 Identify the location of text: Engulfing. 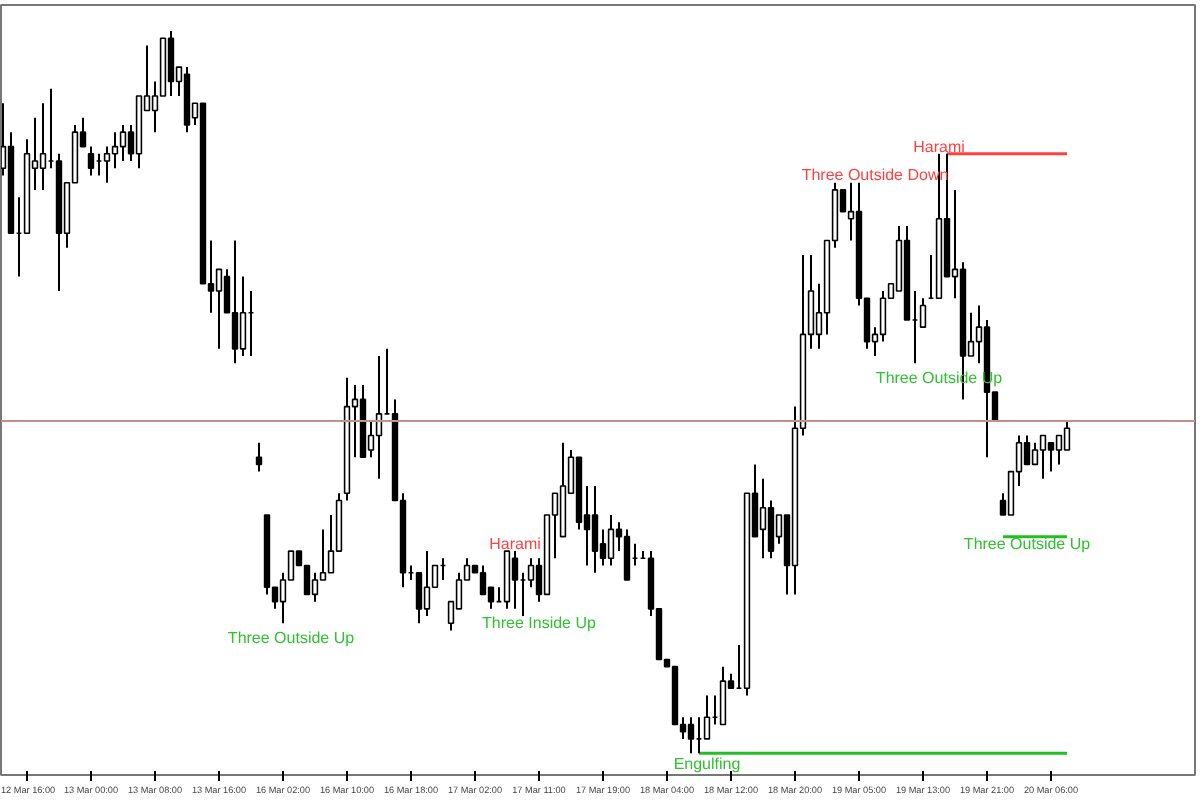
(707, 764).